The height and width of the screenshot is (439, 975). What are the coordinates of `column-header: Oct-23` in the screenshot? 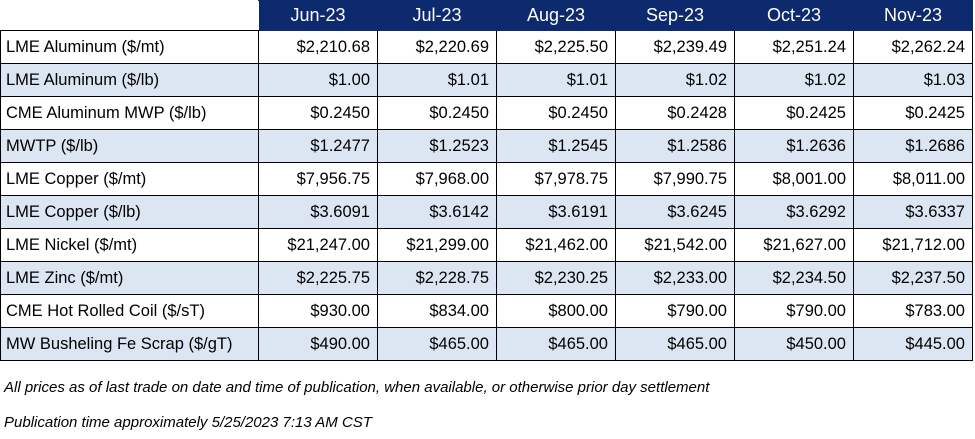 It's located at (794, 15).